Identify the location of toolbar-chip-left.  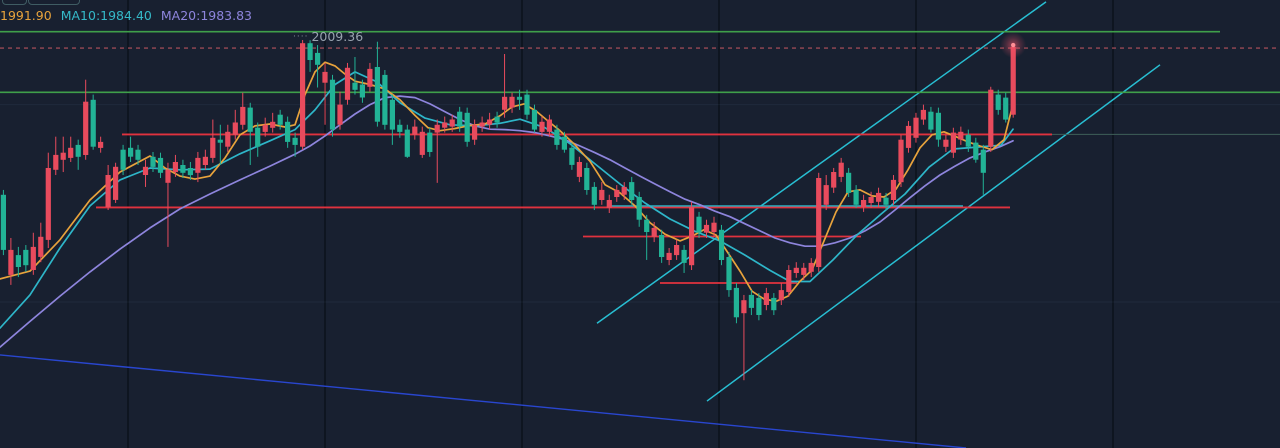
(14, 2).